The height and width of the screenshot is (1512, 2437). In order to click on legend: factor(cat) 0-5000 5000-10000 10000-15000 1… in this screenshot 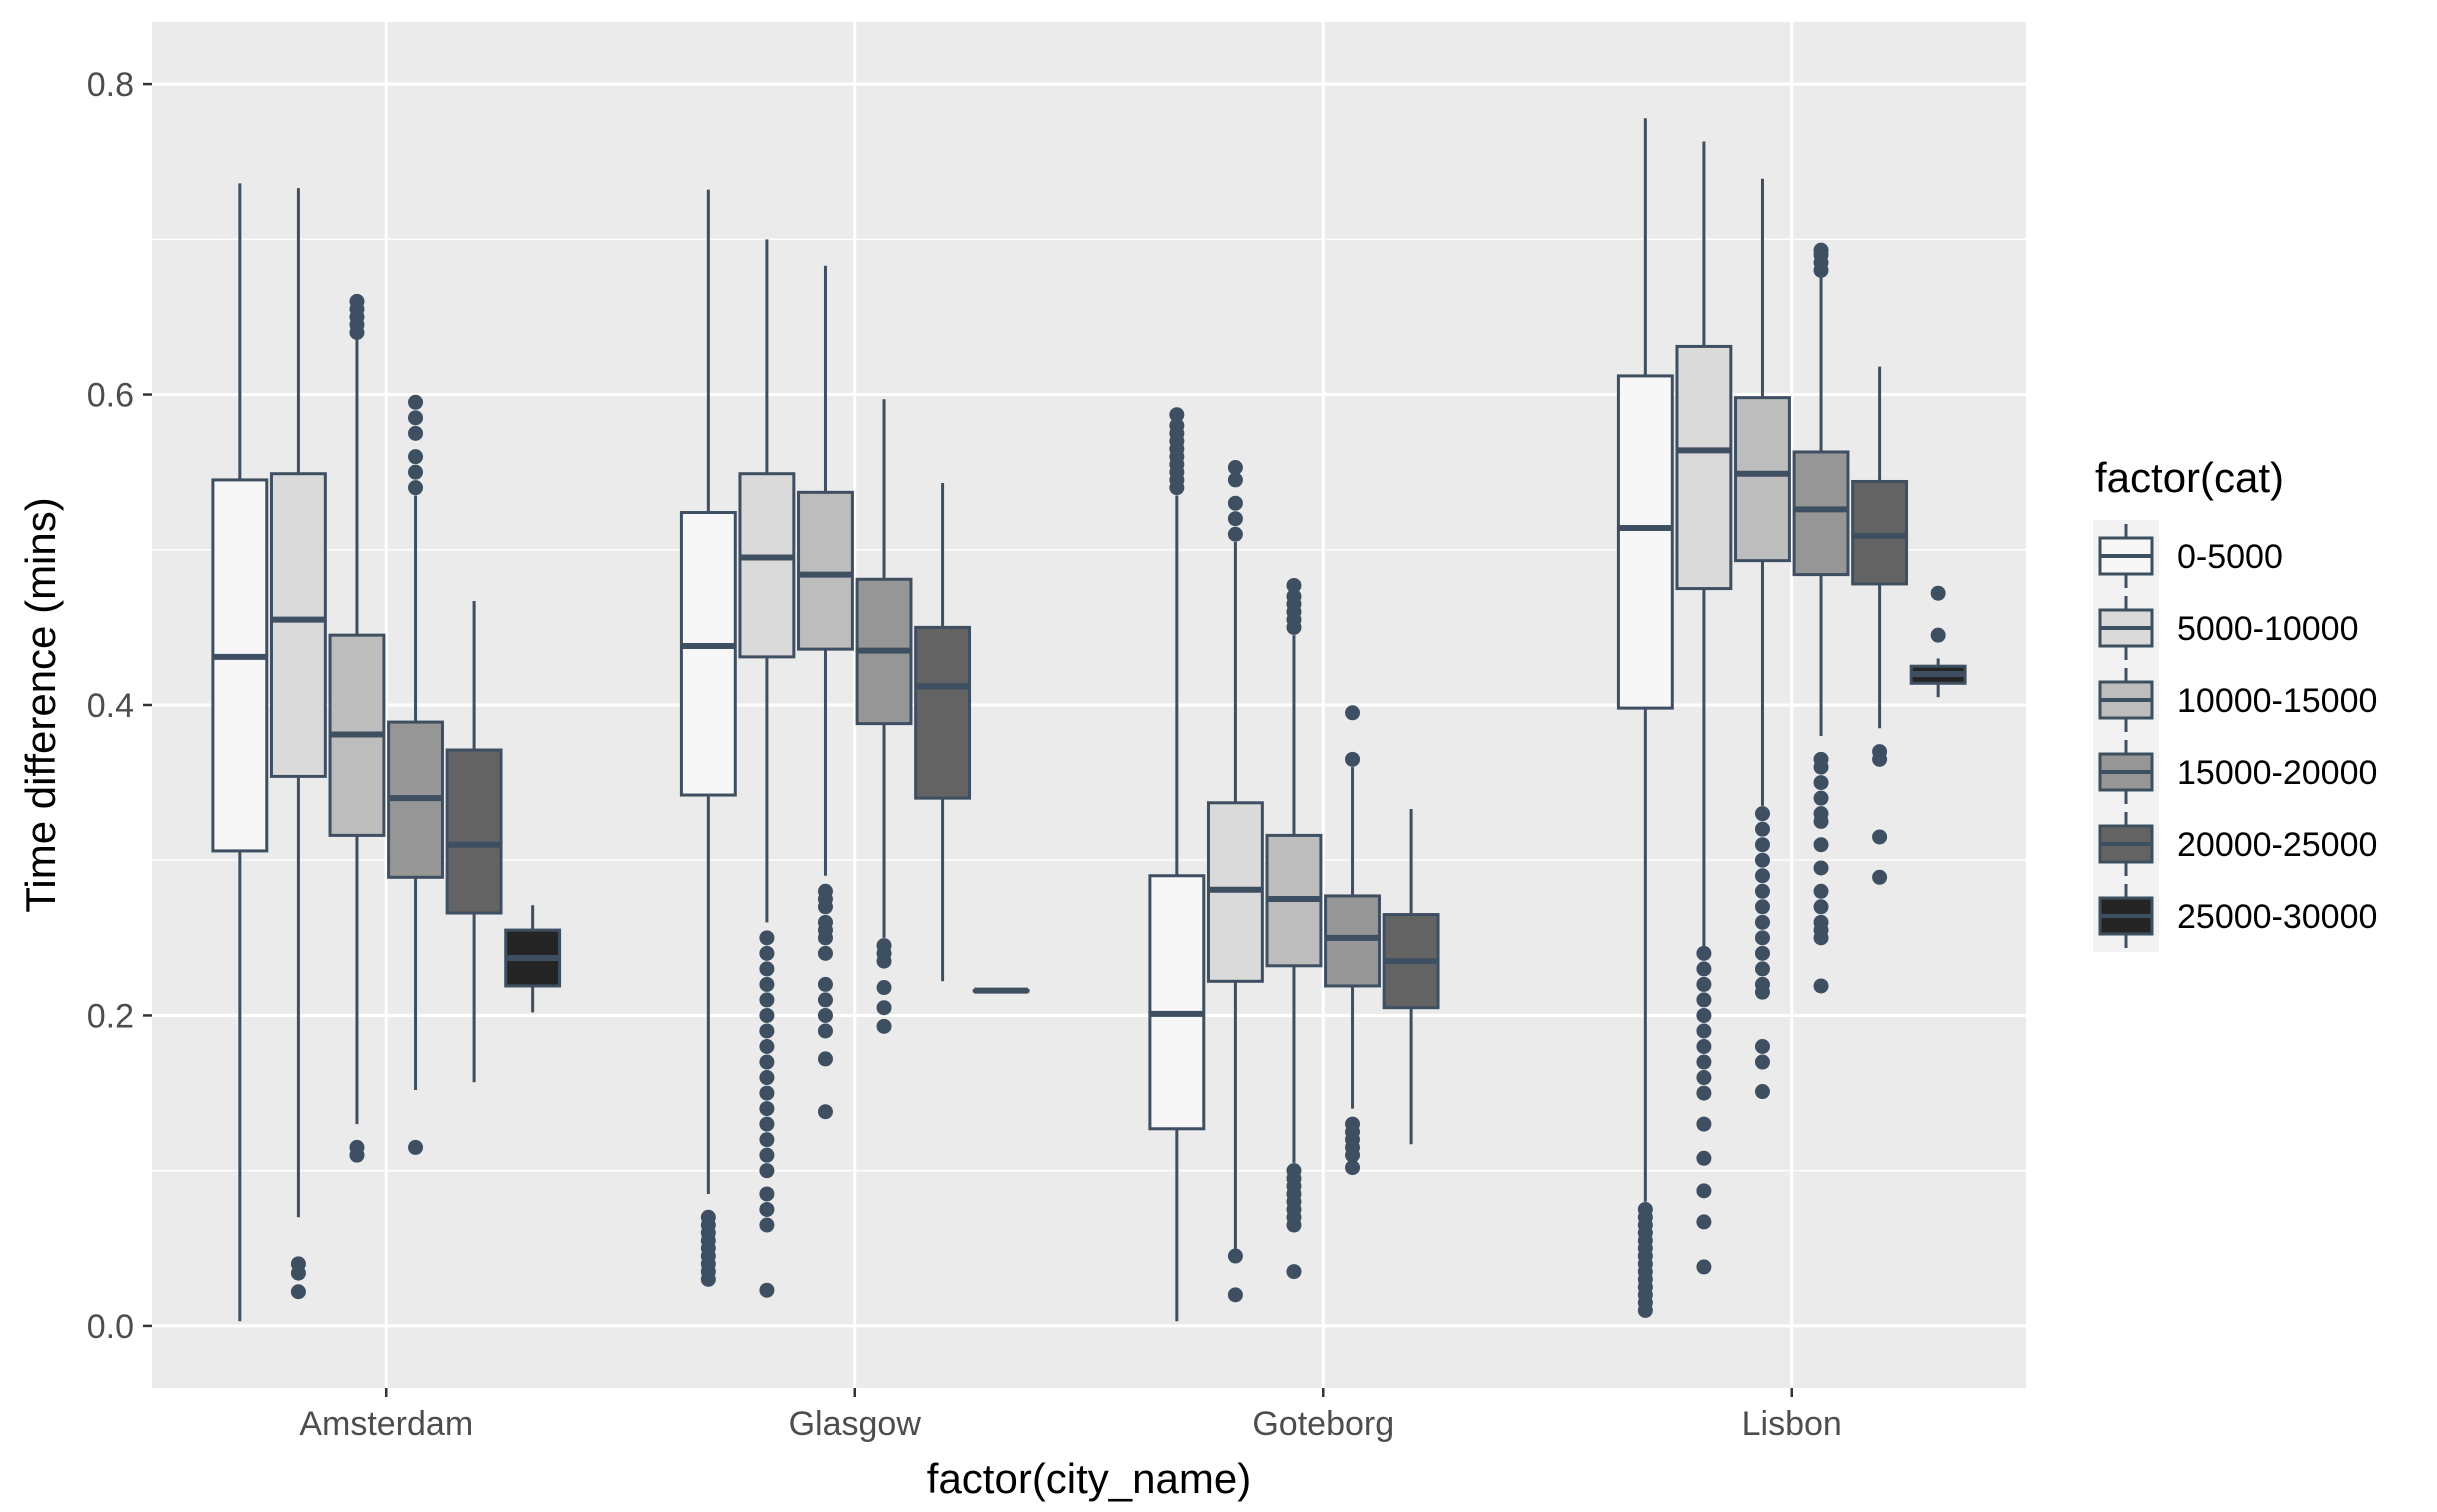, I will do `click(2235, 703)`.